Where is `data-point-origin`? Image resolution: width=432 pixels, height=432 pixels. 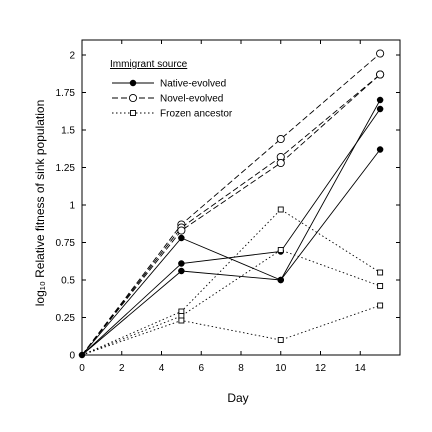
data-point-origin is located at coordinates (82, 355).